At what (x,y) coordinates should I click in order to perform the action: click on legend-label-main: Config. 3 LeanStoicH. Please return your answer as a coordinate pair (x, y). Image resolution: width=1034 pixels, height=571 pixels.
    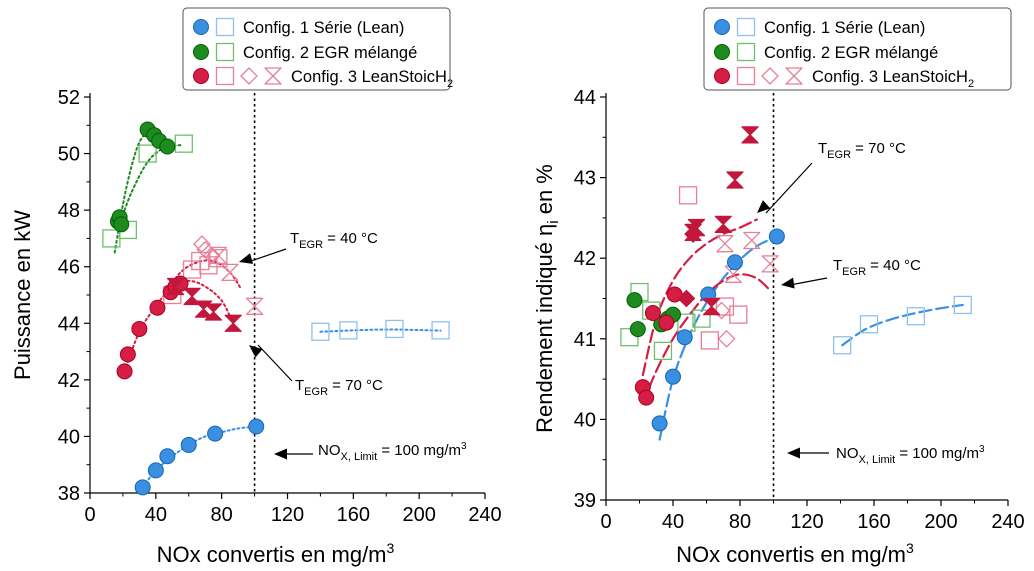
    Looking at the image, I should click on (369, 77).